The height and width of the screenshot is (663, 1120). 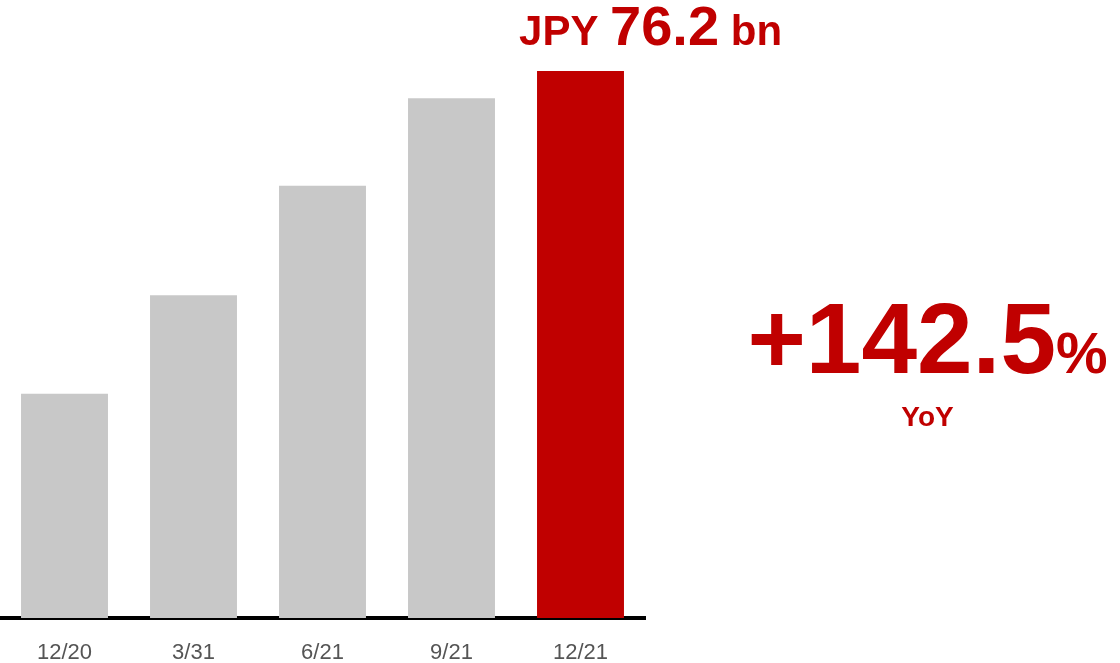 What do you see at coordinates (927, 338) in the screenshot?
I see `text: +142.5%` at bounding box center [927, 338].